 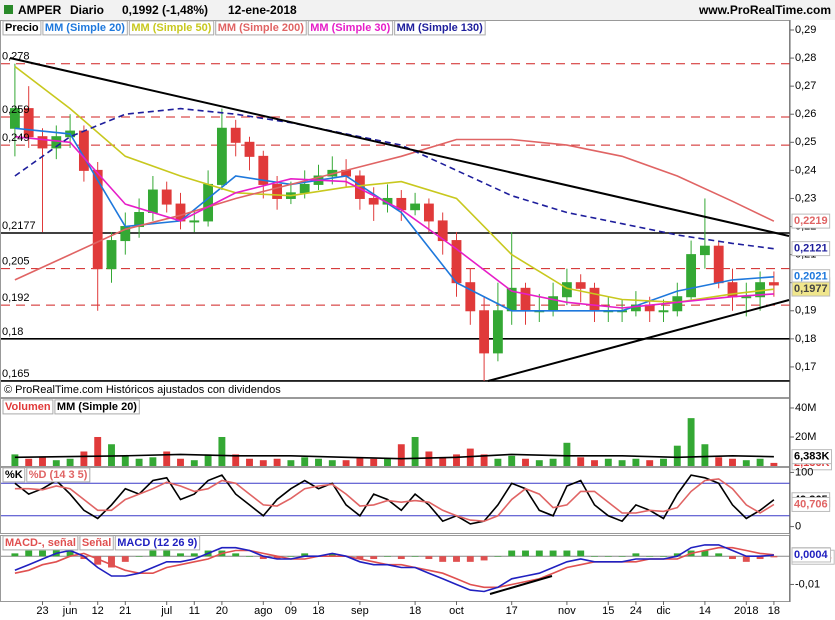 What do you see at coordinates (98, 611) in the screenshot?
I see `x-tick-label: 12` at bounding box center [98, 611].